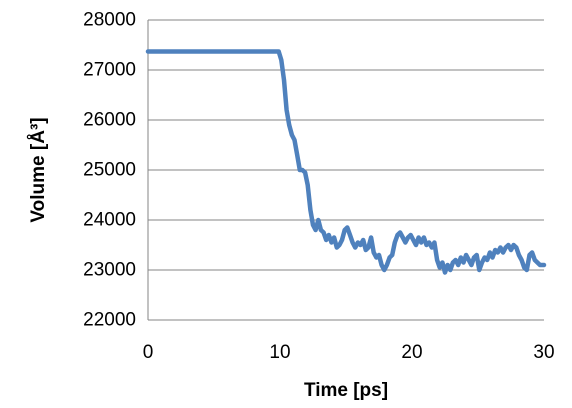 The height and width of the screenshot is (408, 572). I want to click on x-tick-labels: 0 10 20 30, so click(349, 352).